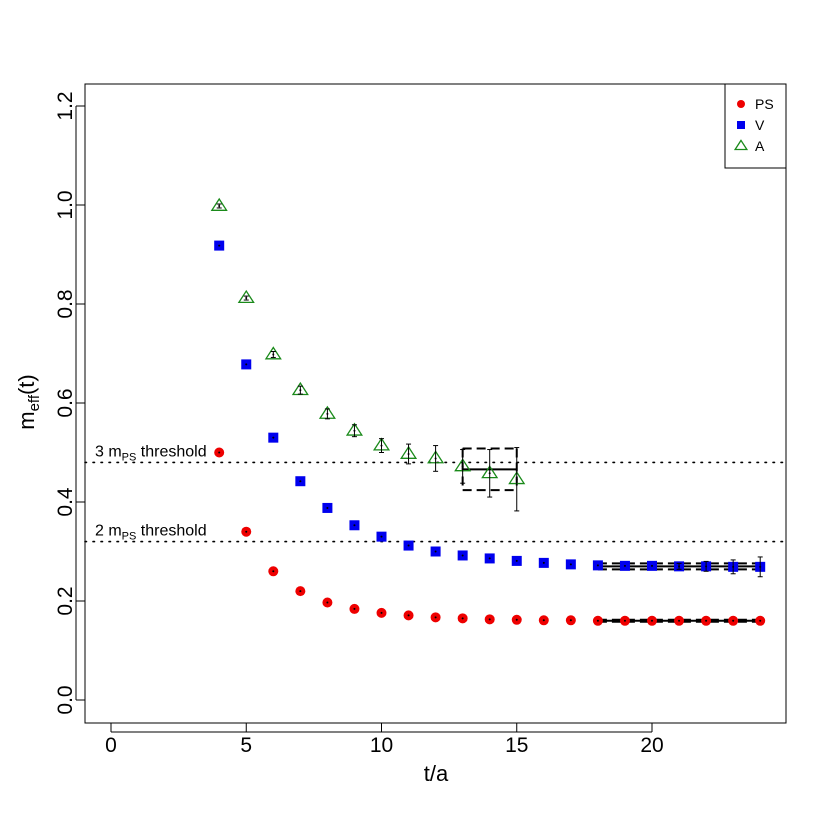 This screenshot has height=835, width=830. Describe the element at coordinates (764, 104) in the screenshot. I see `legend-label: PS` at that location.